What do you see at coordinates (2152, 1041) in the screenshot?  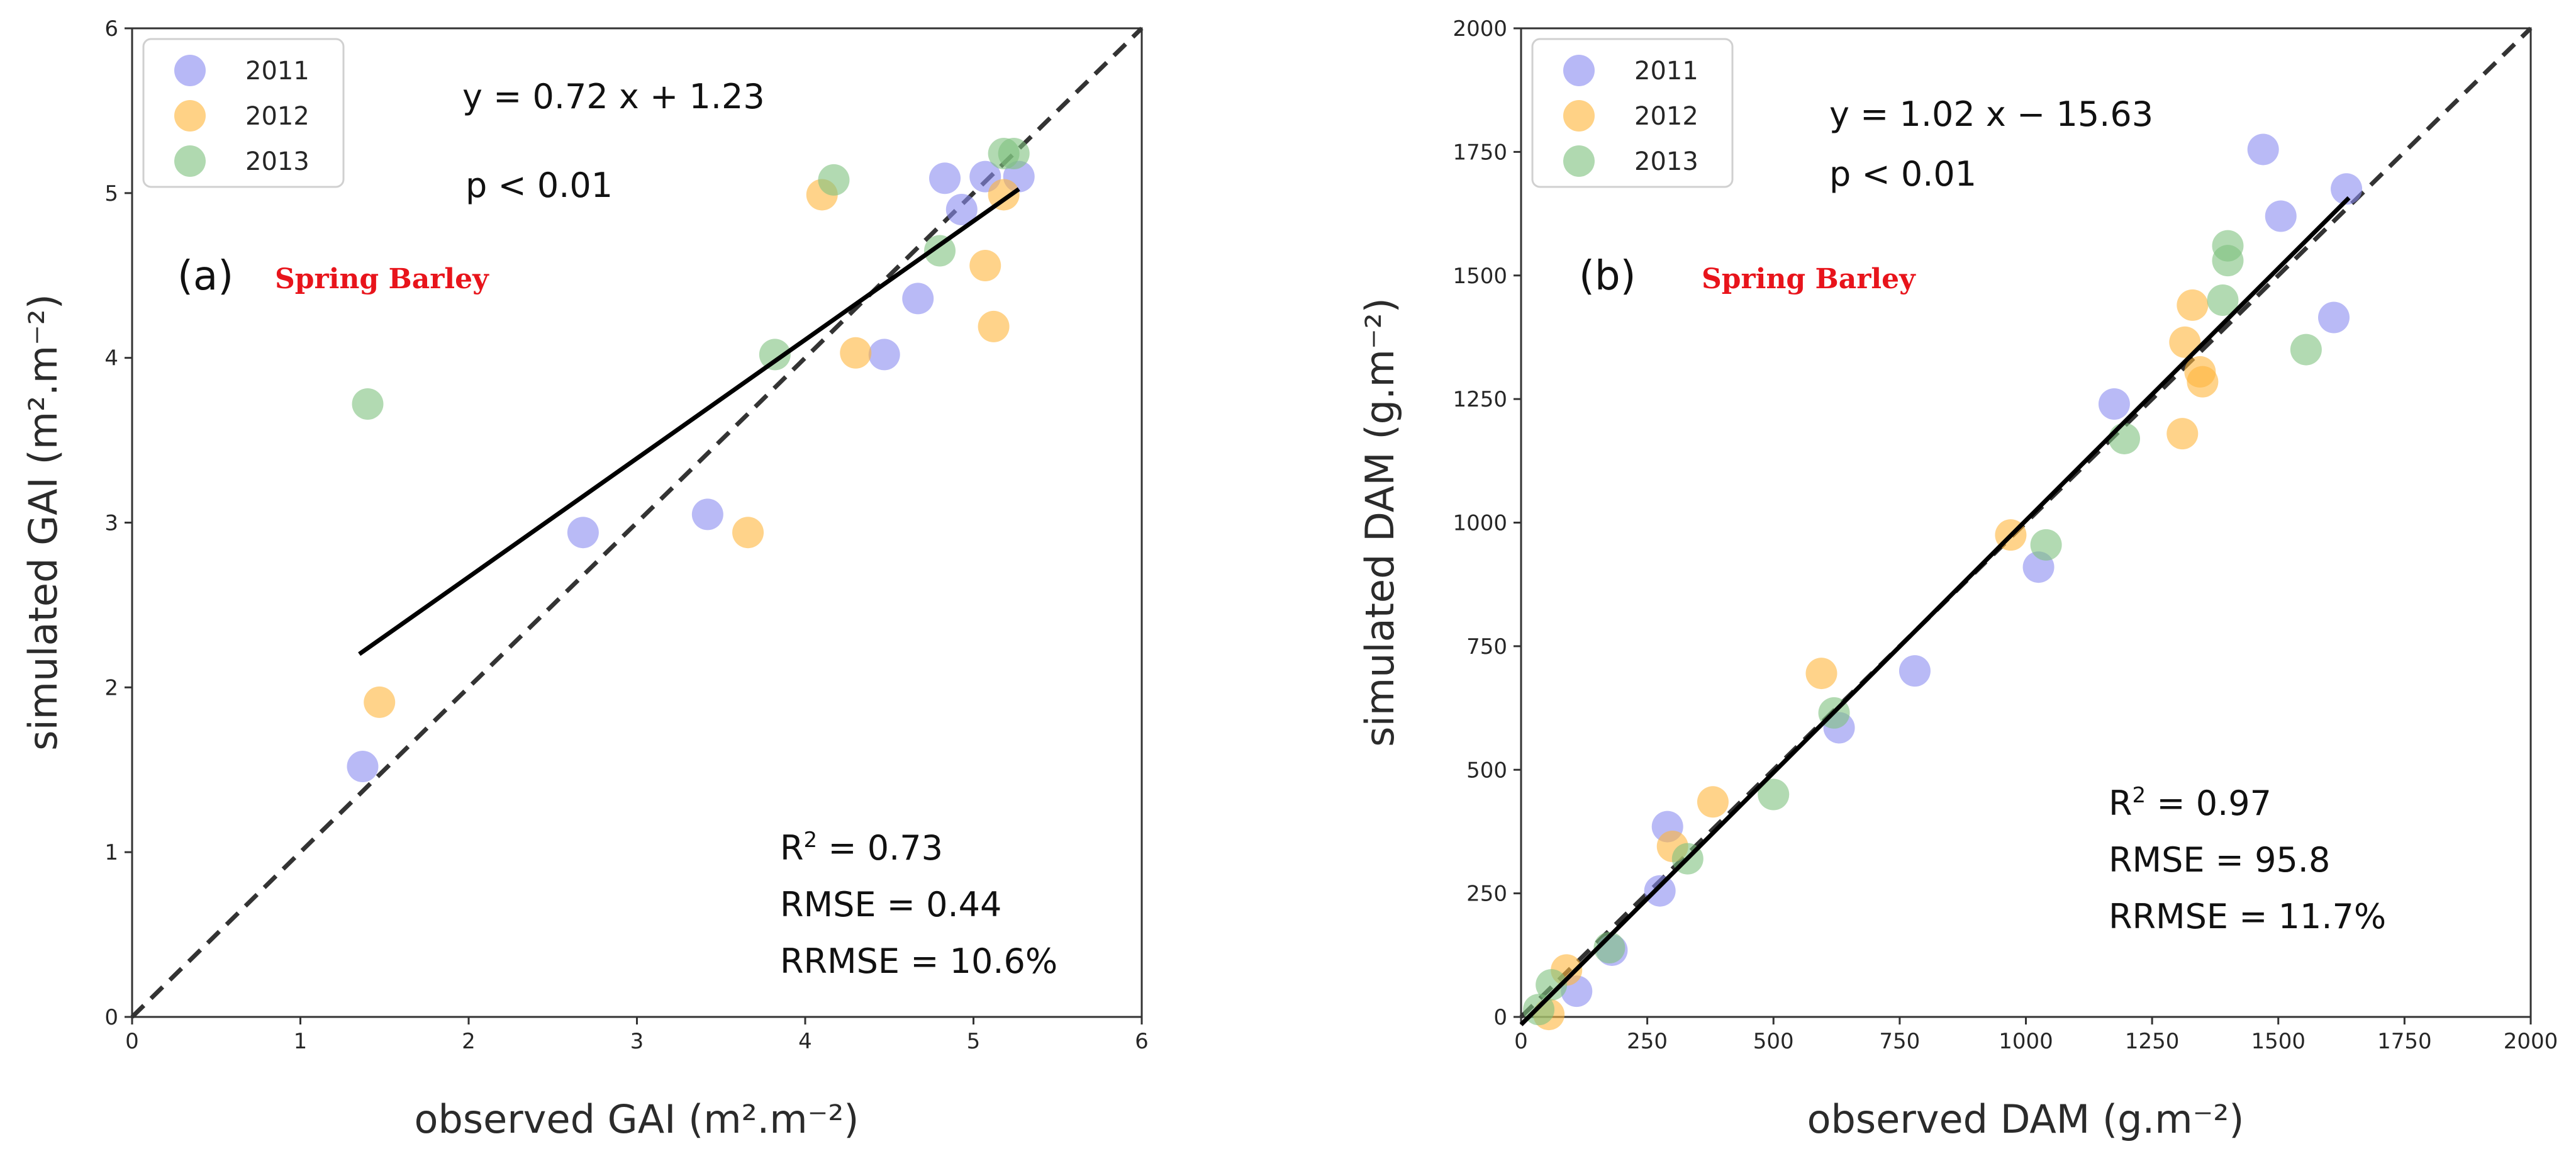 I see `panel-b-x-tick-label: 1250` at bounding box center [2152, 1041].